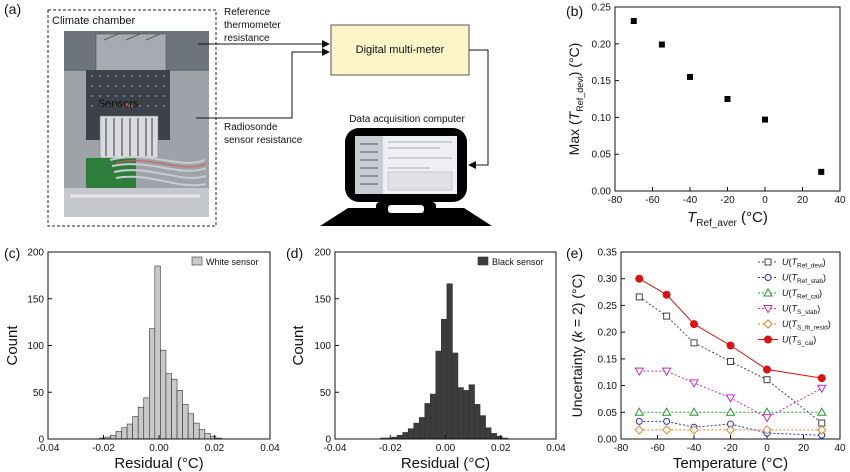  What do you see at coordinates (803, 200) in the screenshot?
I see `x-tick-label: 20` at bounding box center [803, 200].